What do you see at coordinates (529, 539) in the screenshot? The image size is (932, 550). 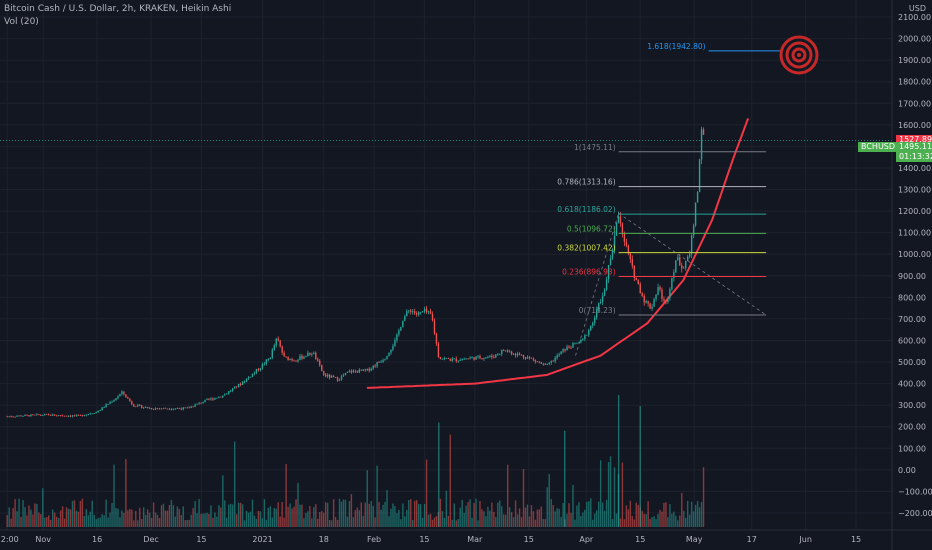 I see `time-tick-label: 15` at bounding box center [529, 539].